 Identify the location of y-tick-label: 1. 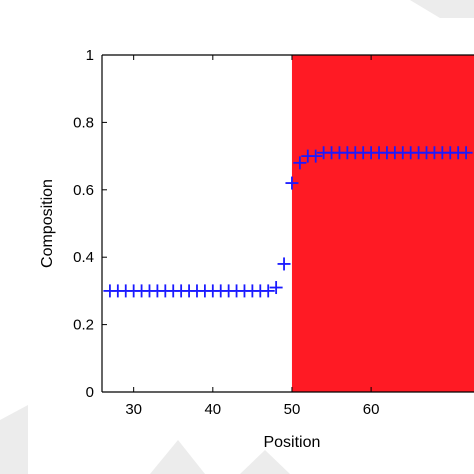
(90, 55).